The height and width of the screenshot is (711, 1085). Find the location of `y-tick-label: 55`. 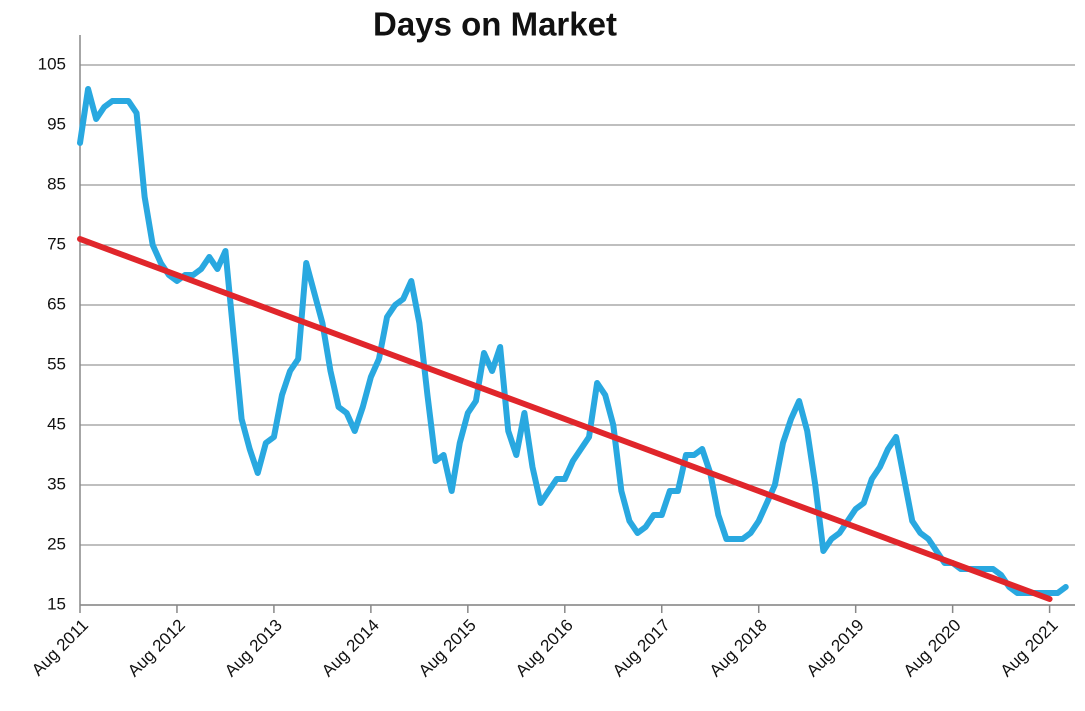

y-tick-label: 55 is located at coordinates (56, 363).